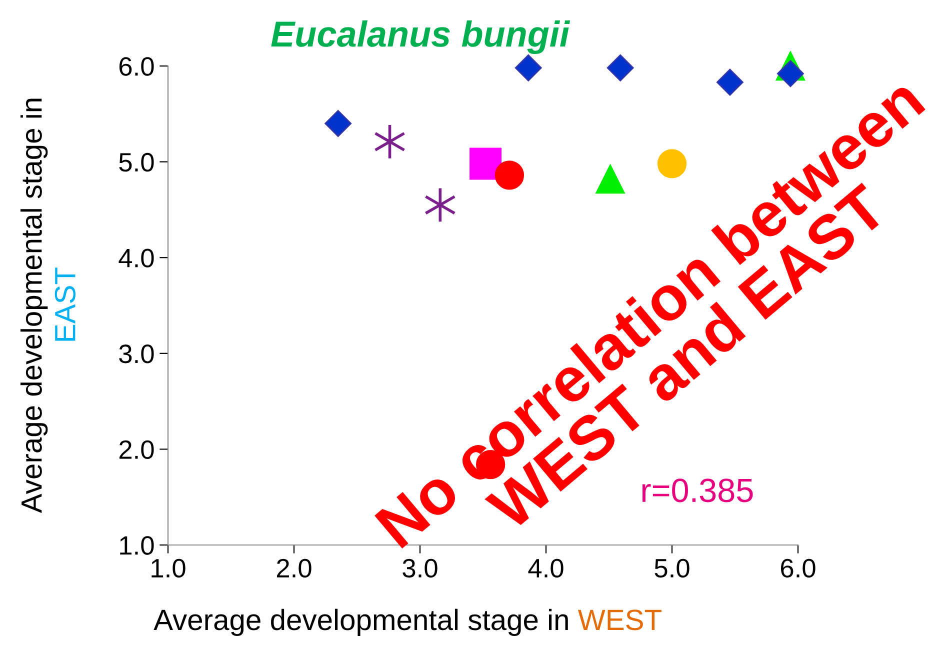  Describe the element at coordinates (136, 450) in the screenshot. I see `y-tick-label: 2.0` at that location.